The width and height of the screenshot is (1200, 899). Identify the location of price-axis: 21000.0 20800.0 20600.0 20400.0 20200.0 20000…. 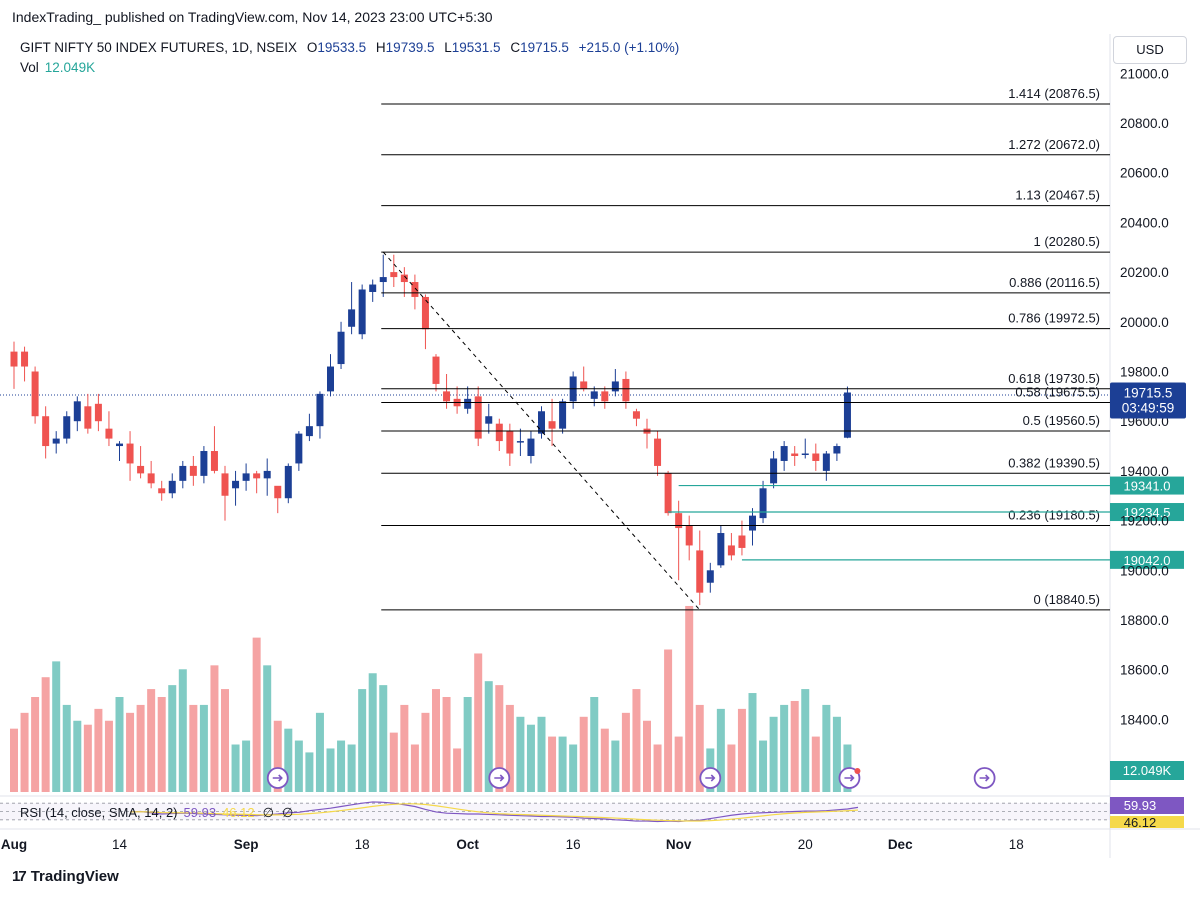
(1148, 448).